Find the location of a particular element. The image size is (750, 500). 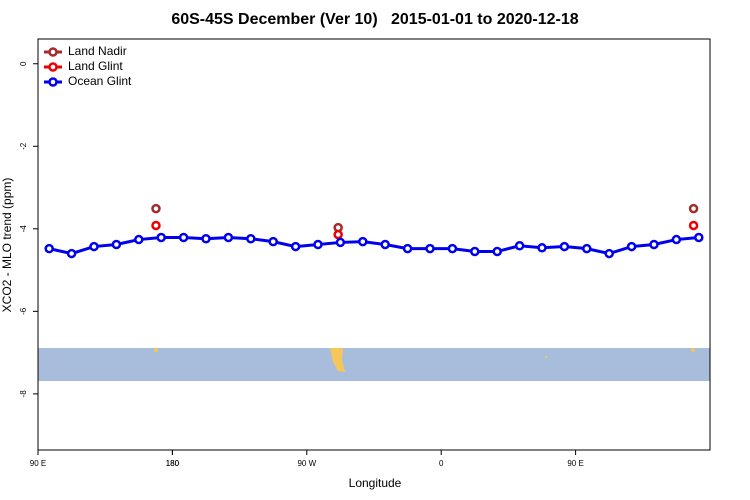

legend-label: Land Nadir is located at coordinates (97, 51).